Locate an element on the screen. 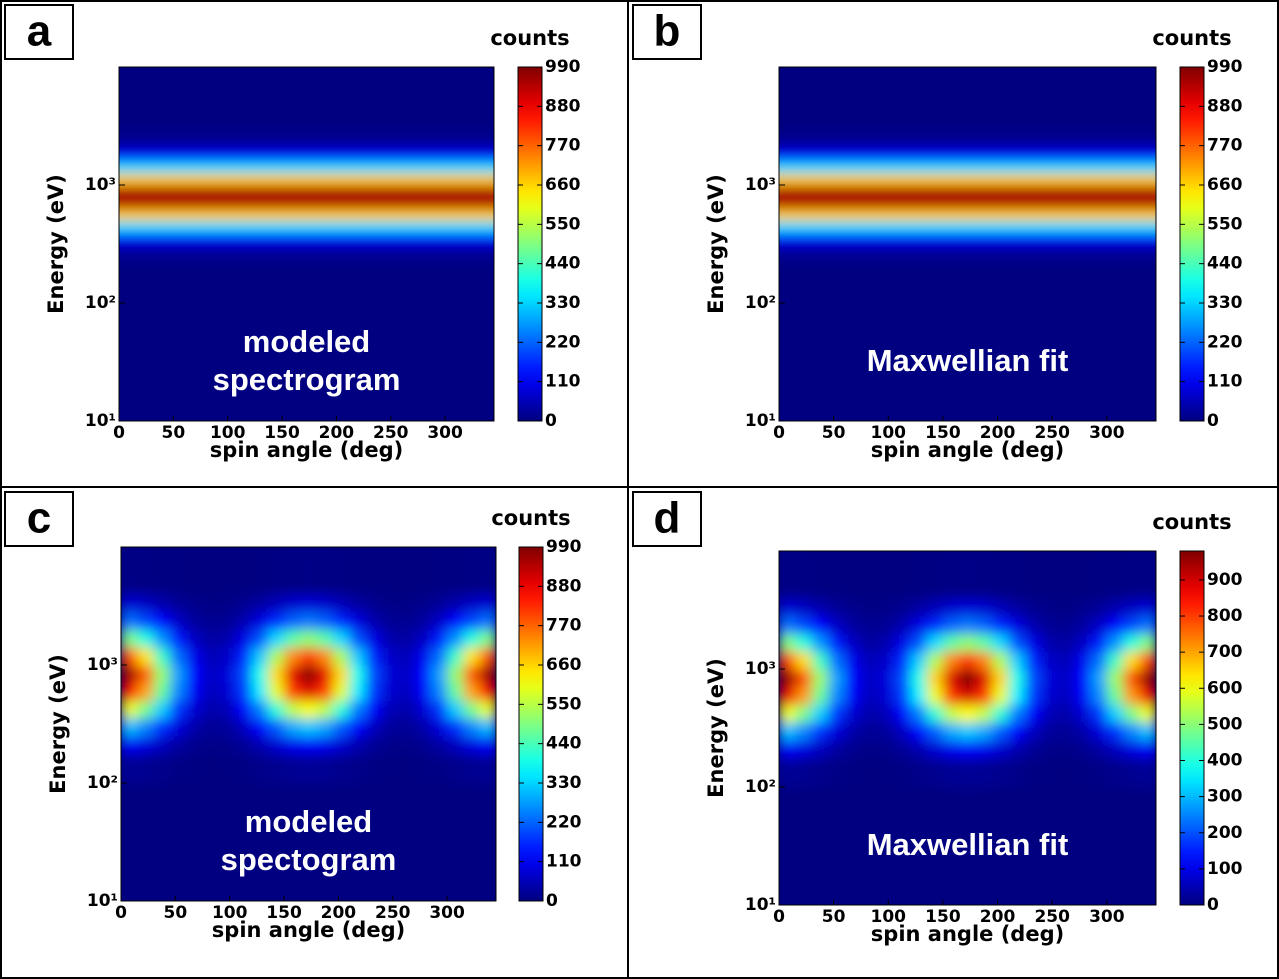  colorbar-tick-label: 0 is located at coordinates (552, 901).